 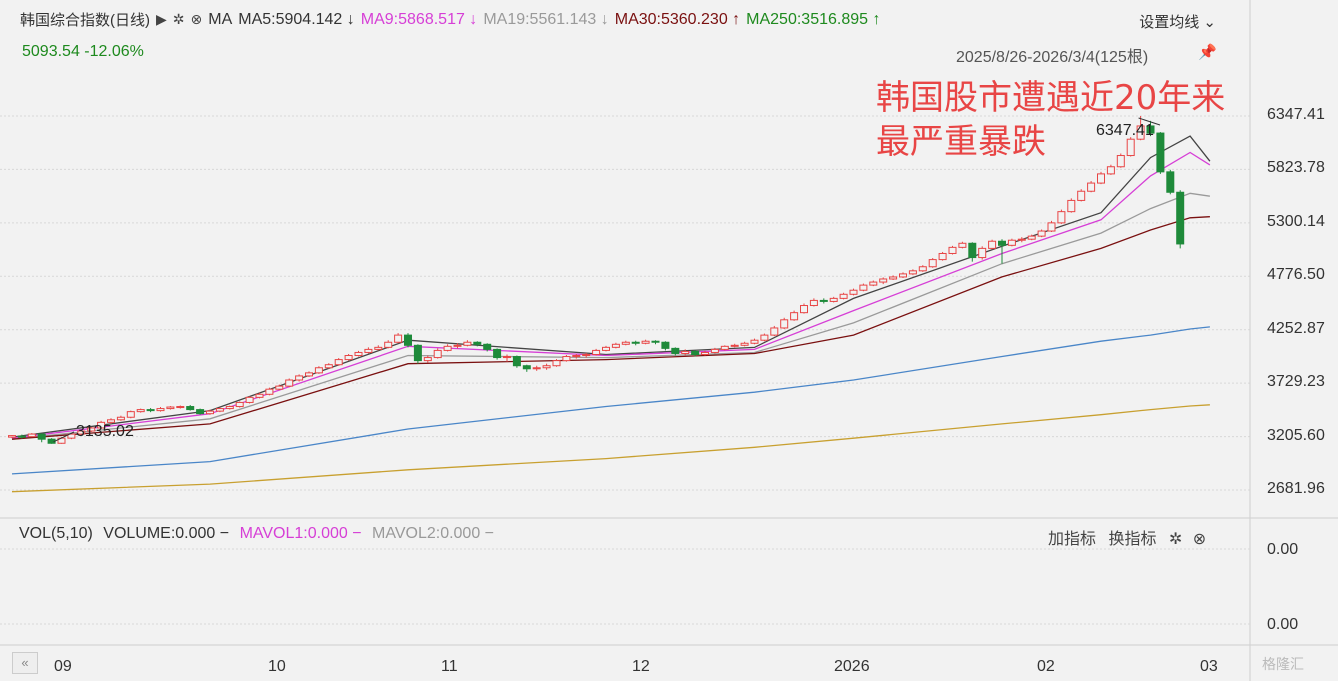 What do you see at coordinates (161, 19) in the screenshot?
I see `play-icon: ▶` at bounding box center [161, 19].